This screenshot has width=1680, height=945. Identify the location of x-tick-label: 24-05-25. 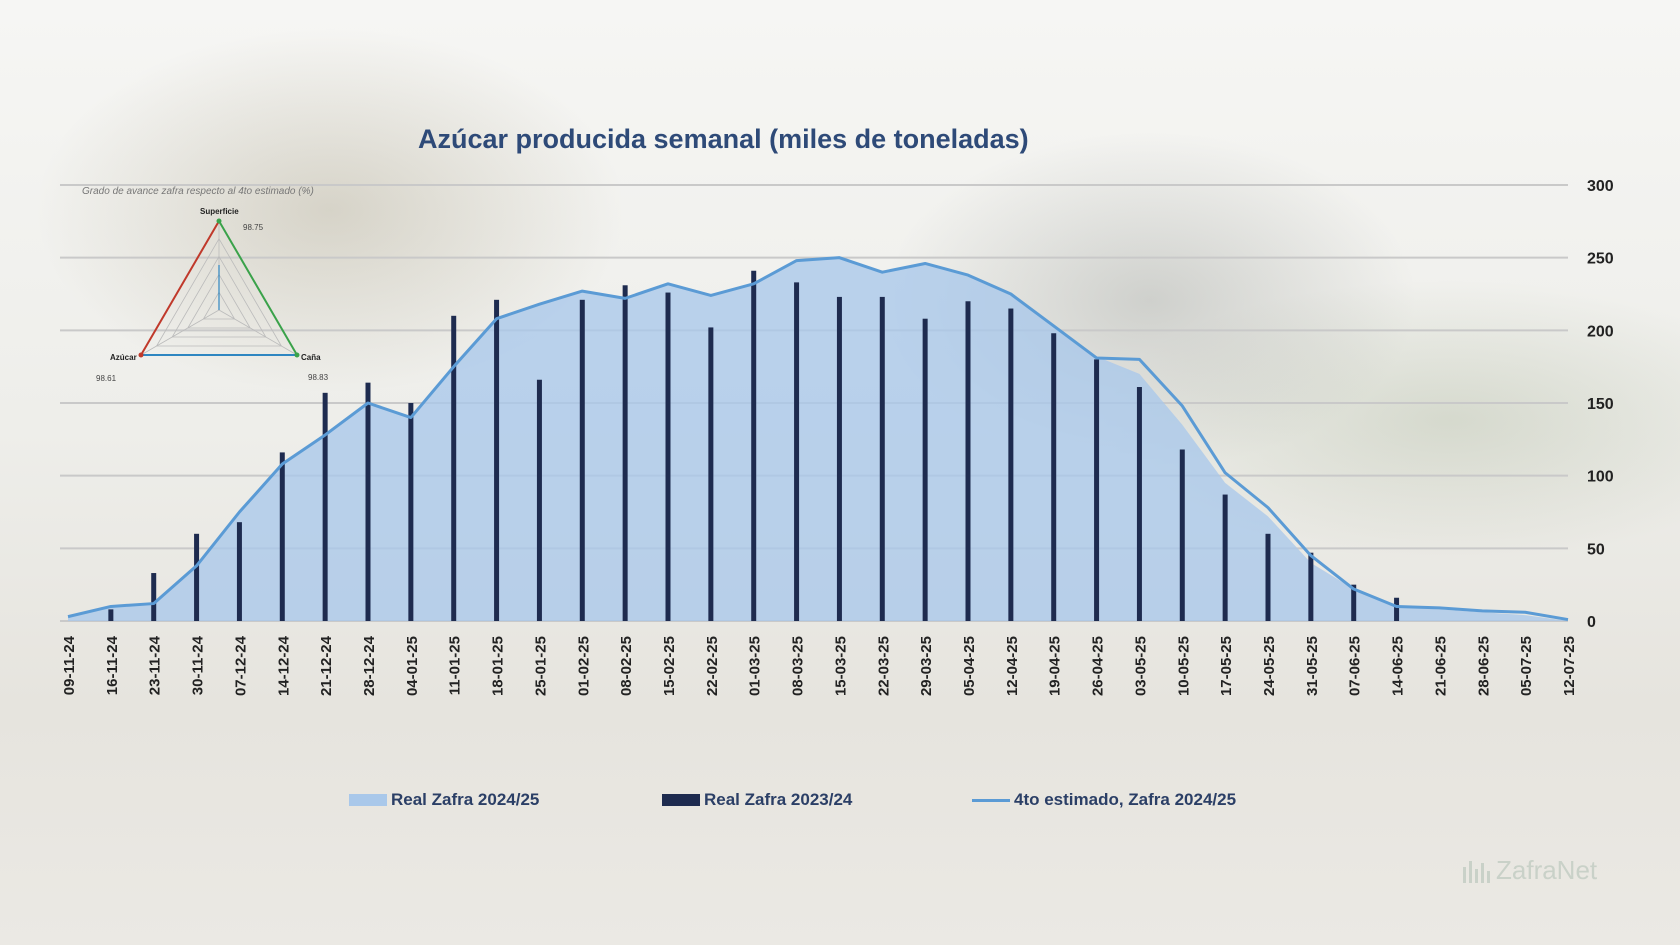
(1269, 666).